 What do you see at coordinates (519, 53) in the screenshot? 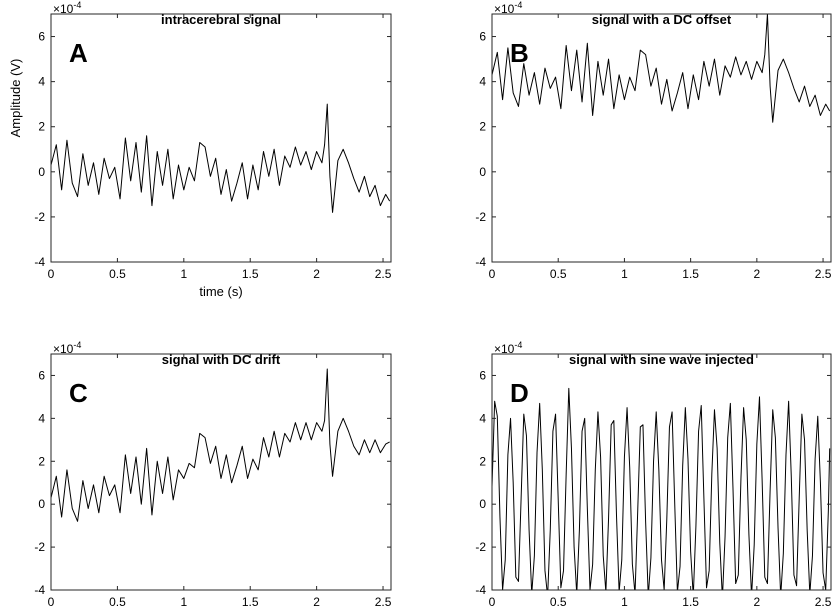
I see `panel-letter-b: B` at bounding box center [519, 53].